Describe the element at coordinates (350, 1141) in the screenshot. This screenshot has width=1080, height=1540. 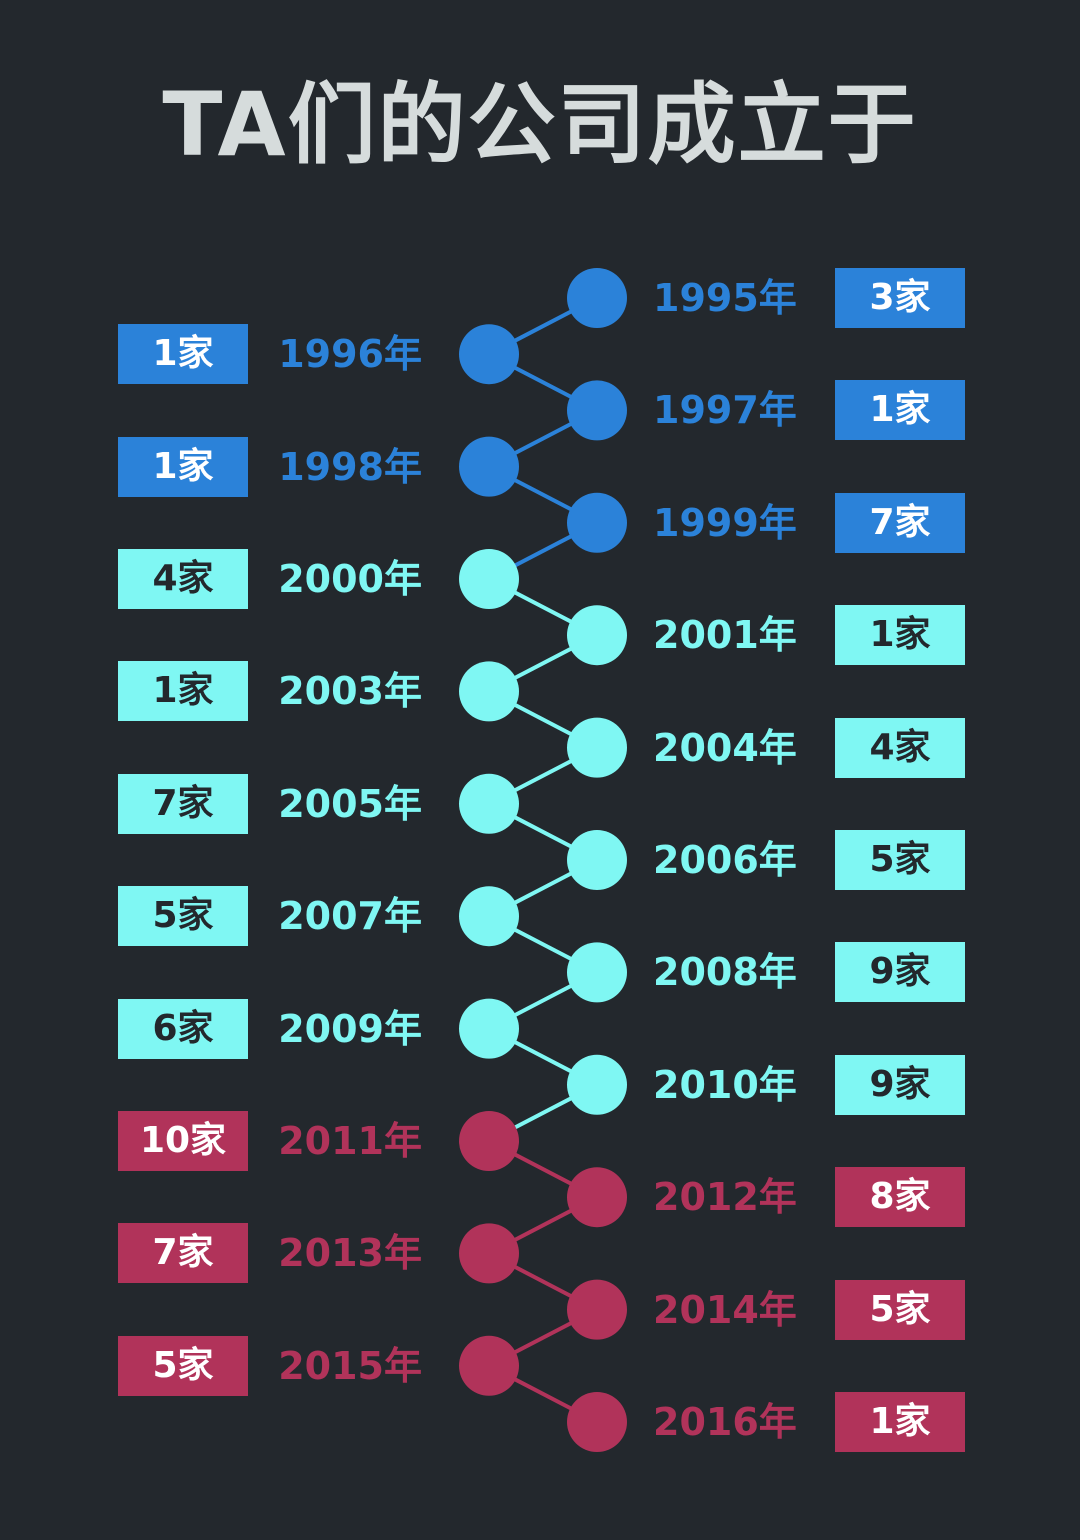
I see `year-label: 2011年` at that location.